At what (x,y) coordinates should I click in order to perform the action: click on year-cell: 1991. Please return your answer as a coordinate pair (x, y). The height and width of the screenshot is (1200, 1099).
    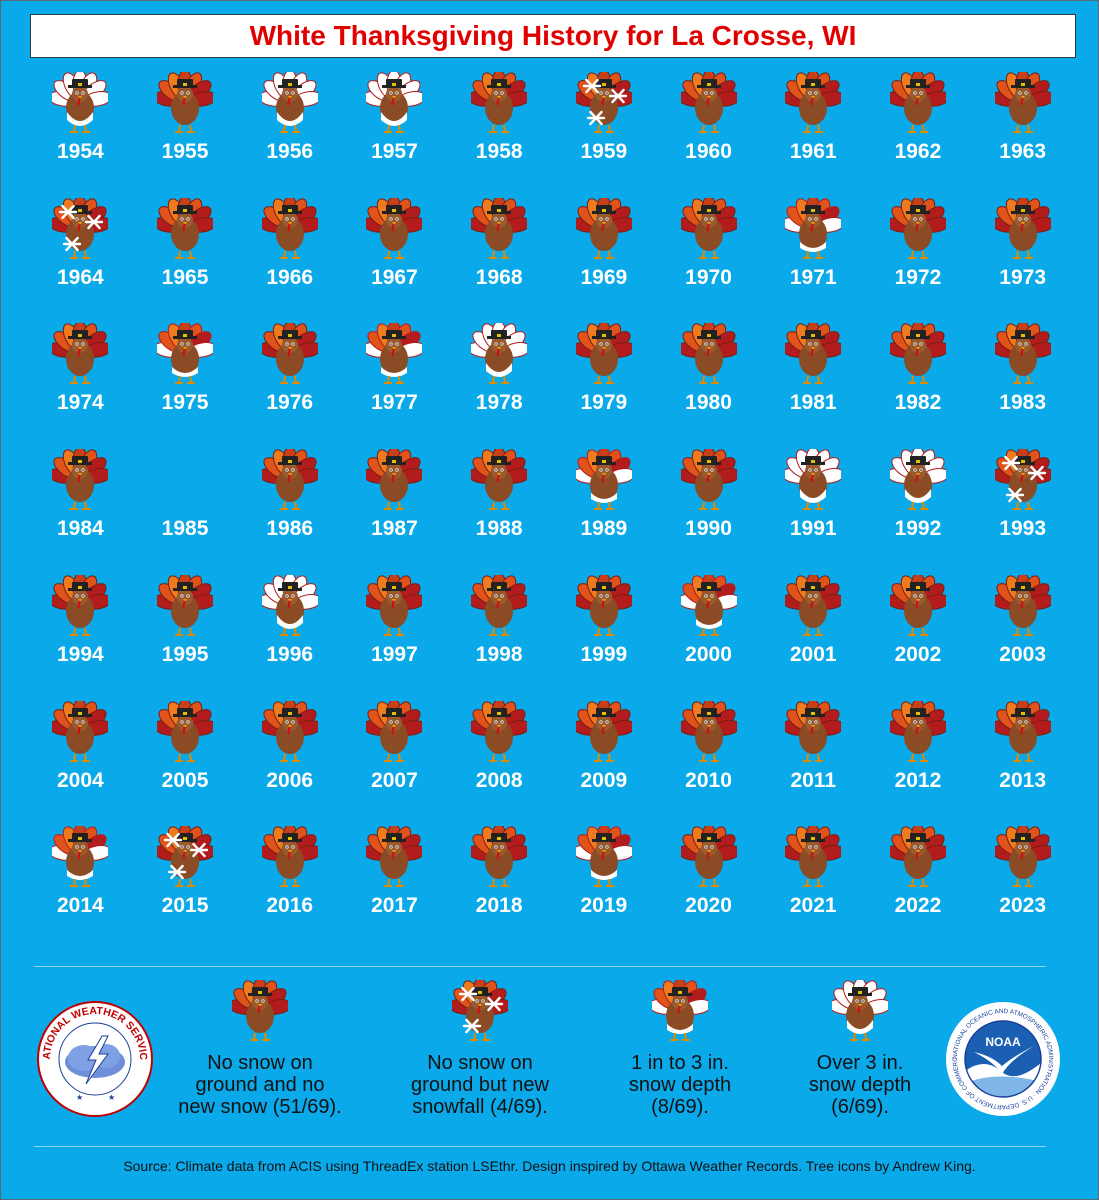
    Looking at the image, I should click on (813, 510).